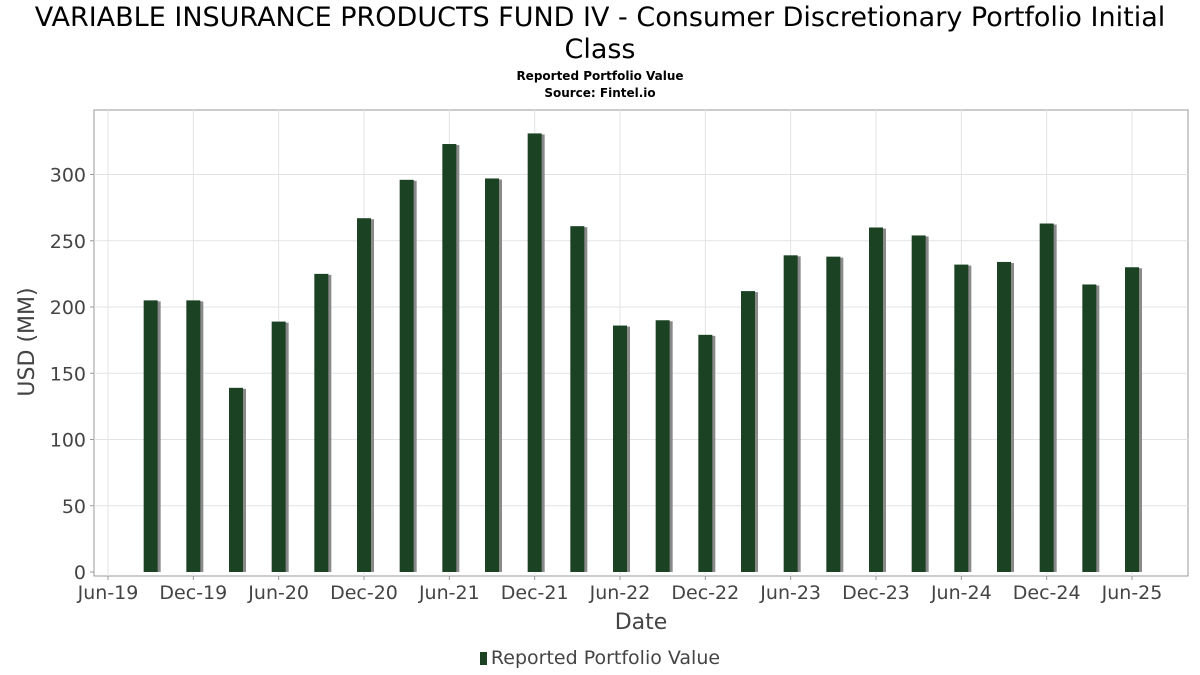  What do you see at coordinates (364, 593) in the screenshot?
I see `x-tick-label: Dec-20` at bounding box center [364, 593].